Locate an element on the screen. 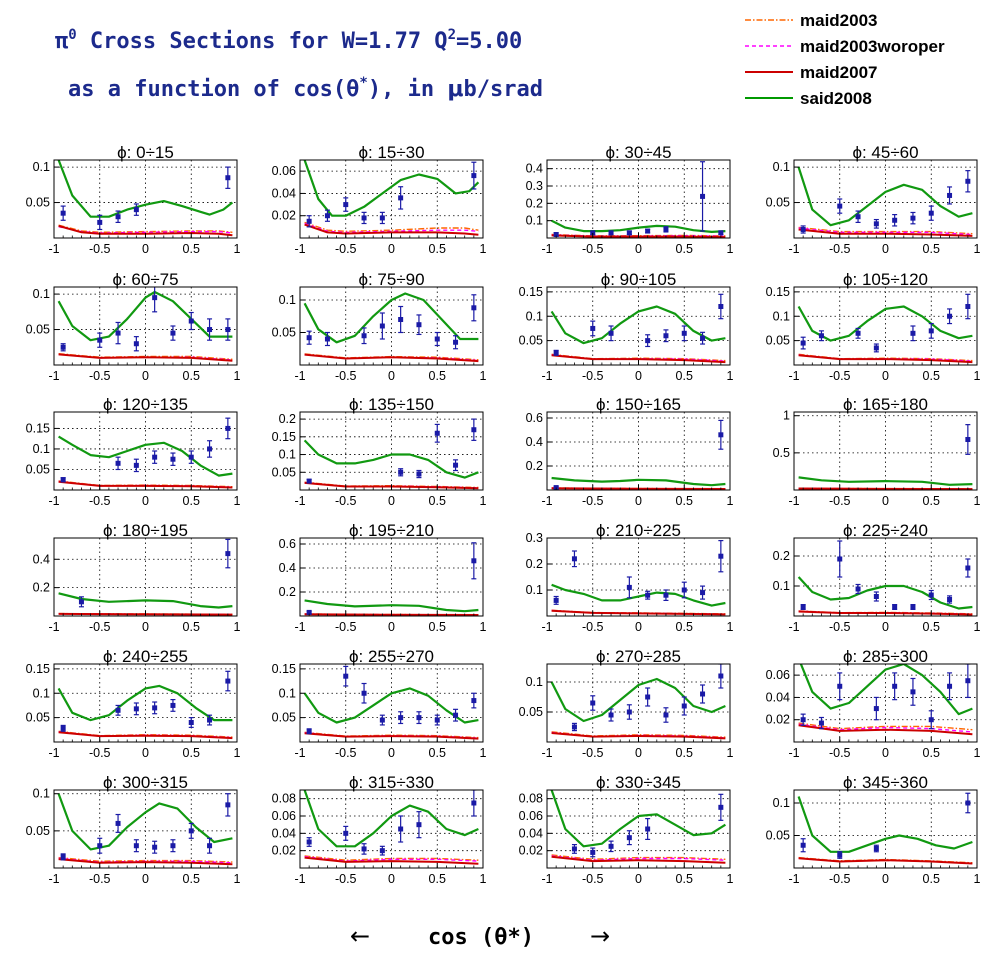 The width and height of the screenshot is (996, 972). y-tick-label: 0.02 is located at coordinates (284, 851).